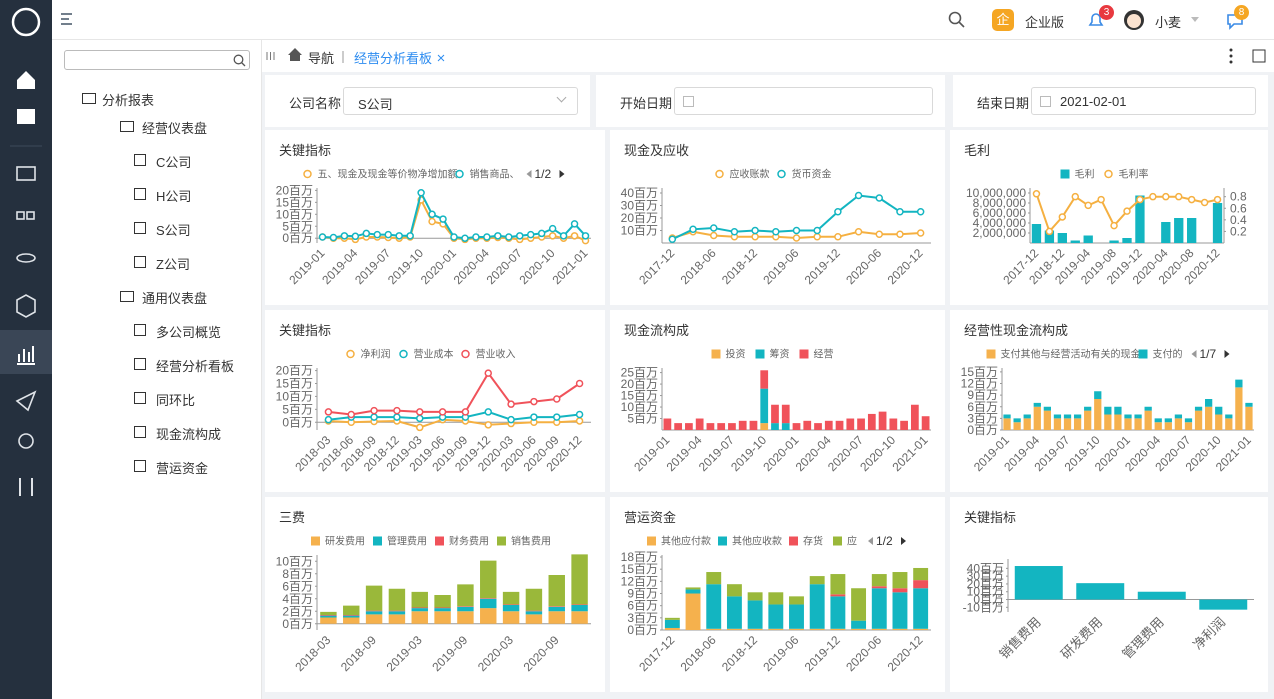 Image resolution: width=1274 pixels, height=699 pixels. I want to click on db-icon, so click(26, 258).